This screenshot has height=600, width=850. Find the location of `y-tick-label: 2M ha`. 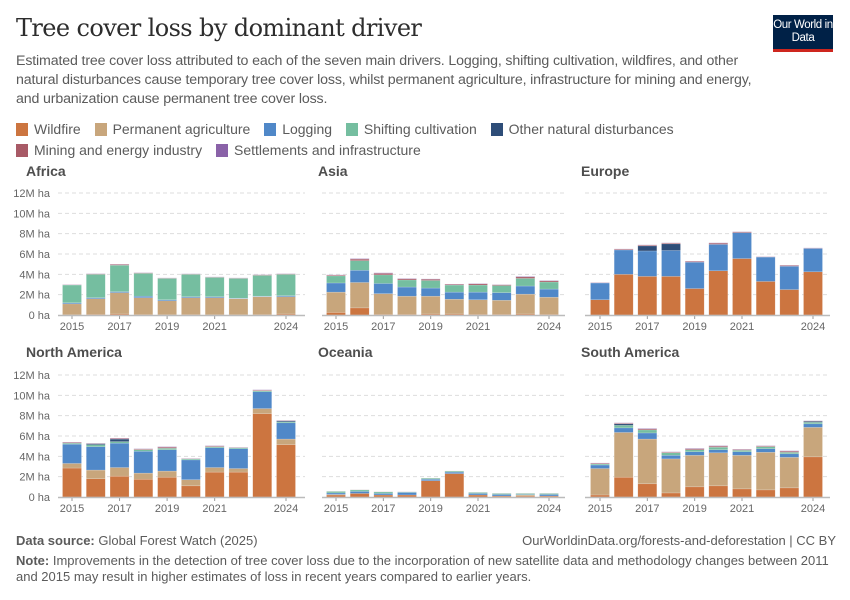

y-tick-label: 2M ha is located at coordinates (34, 296).